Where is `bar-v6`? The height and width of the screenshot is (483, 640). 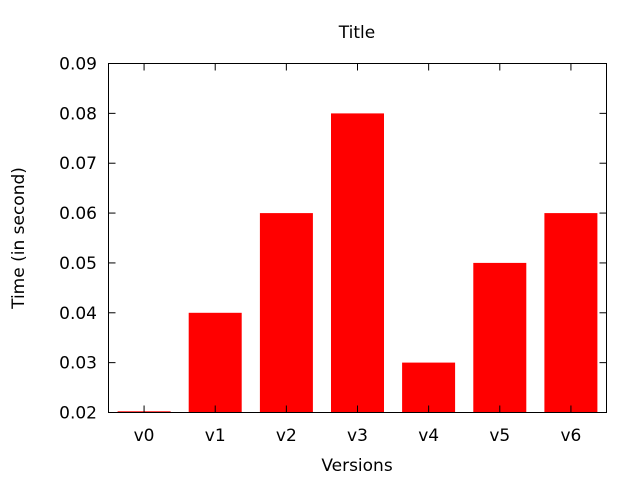 bar-v6 is located at coordinates (571, 313).